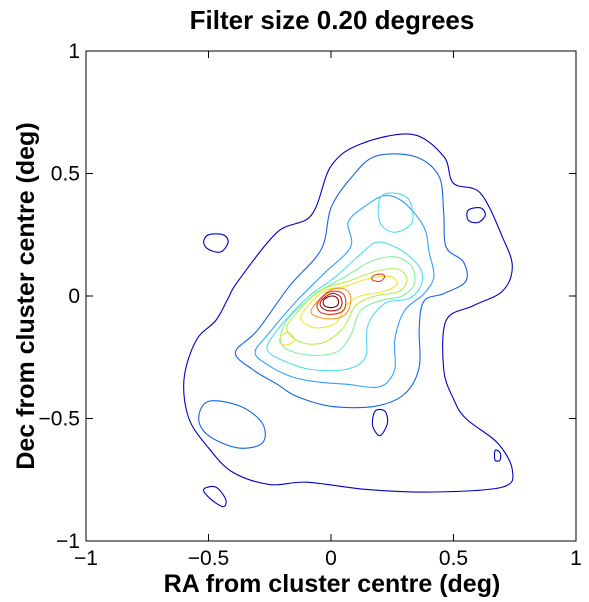 Image resolution: width=589 pixels, height=602 pixels. Describe the element at coordinates (86, 558) in the screenshot. I see `x-tick-label-0: −1` at that location.